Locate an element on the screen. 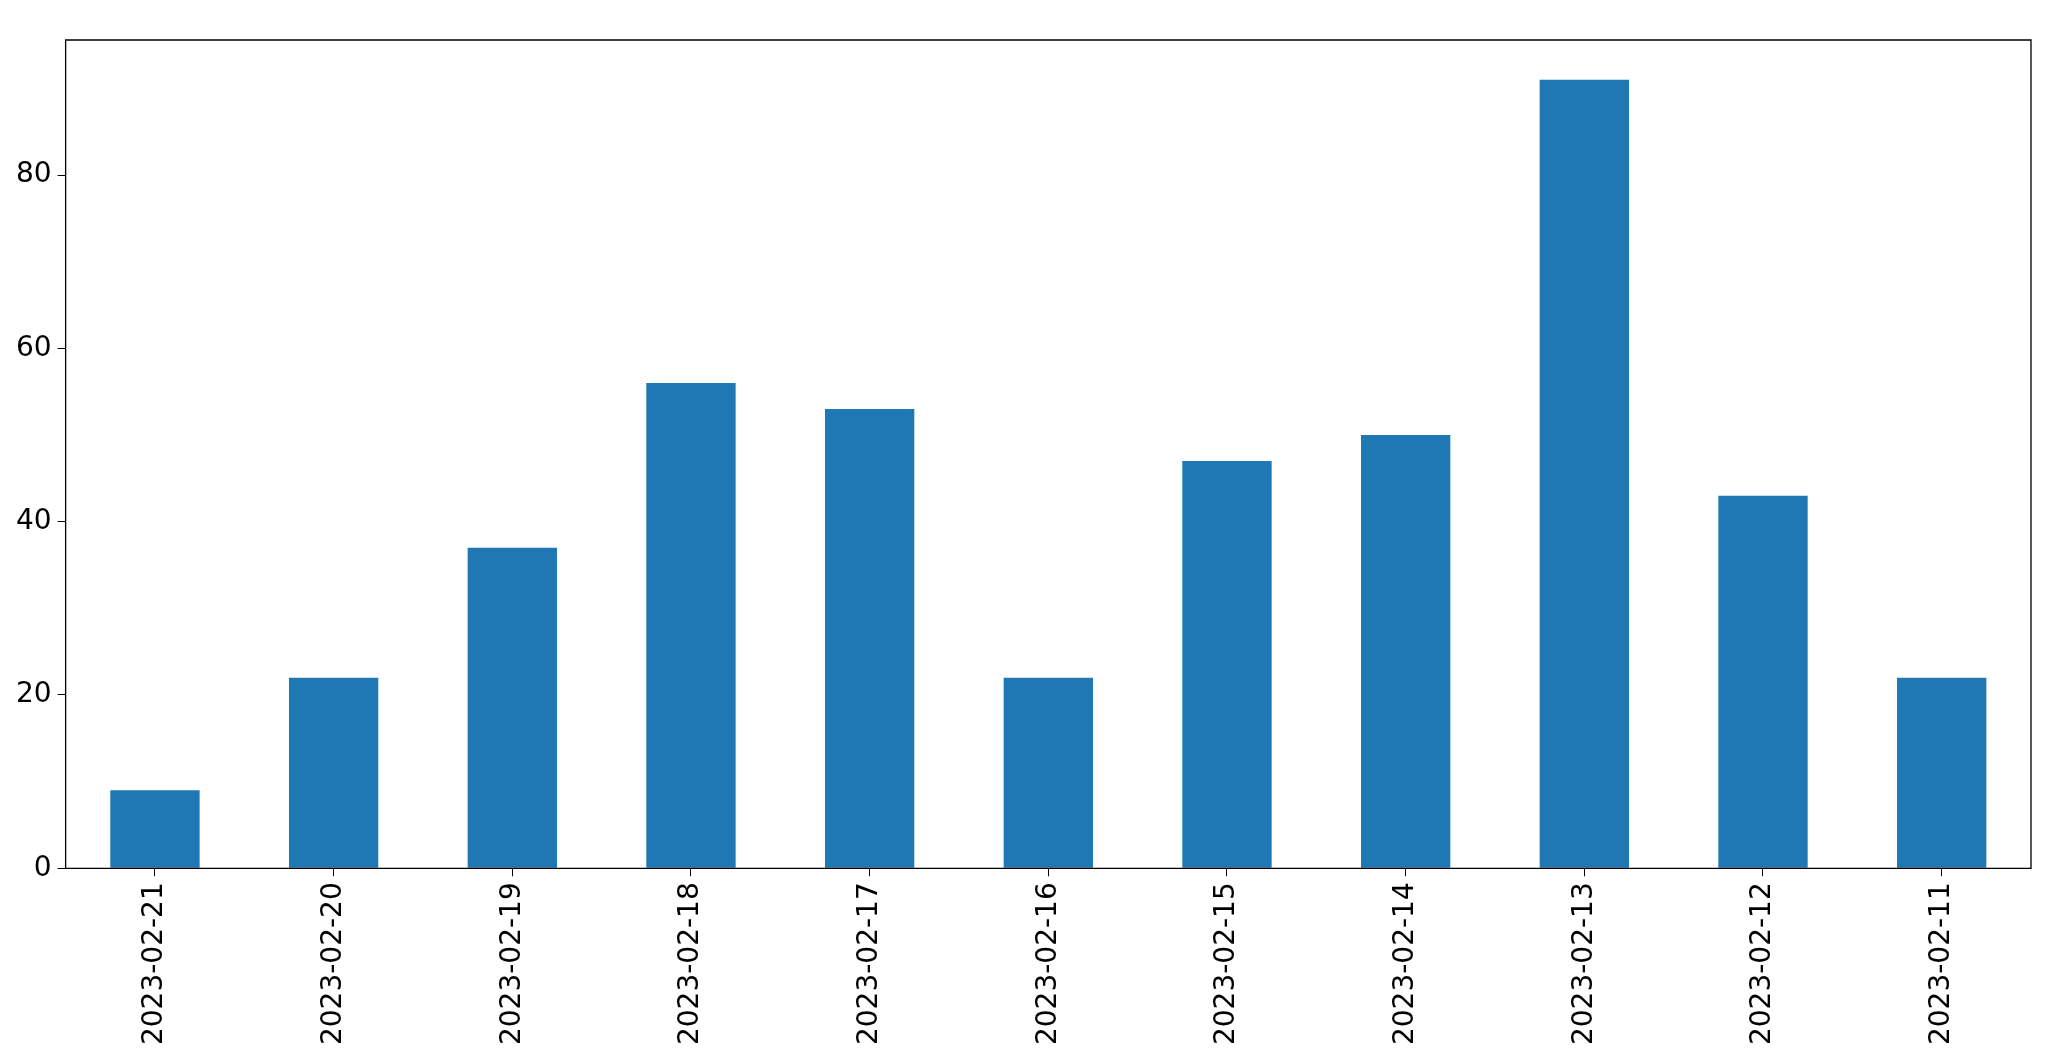  y-tick-label: 80 is located at coordinates (33, 173).